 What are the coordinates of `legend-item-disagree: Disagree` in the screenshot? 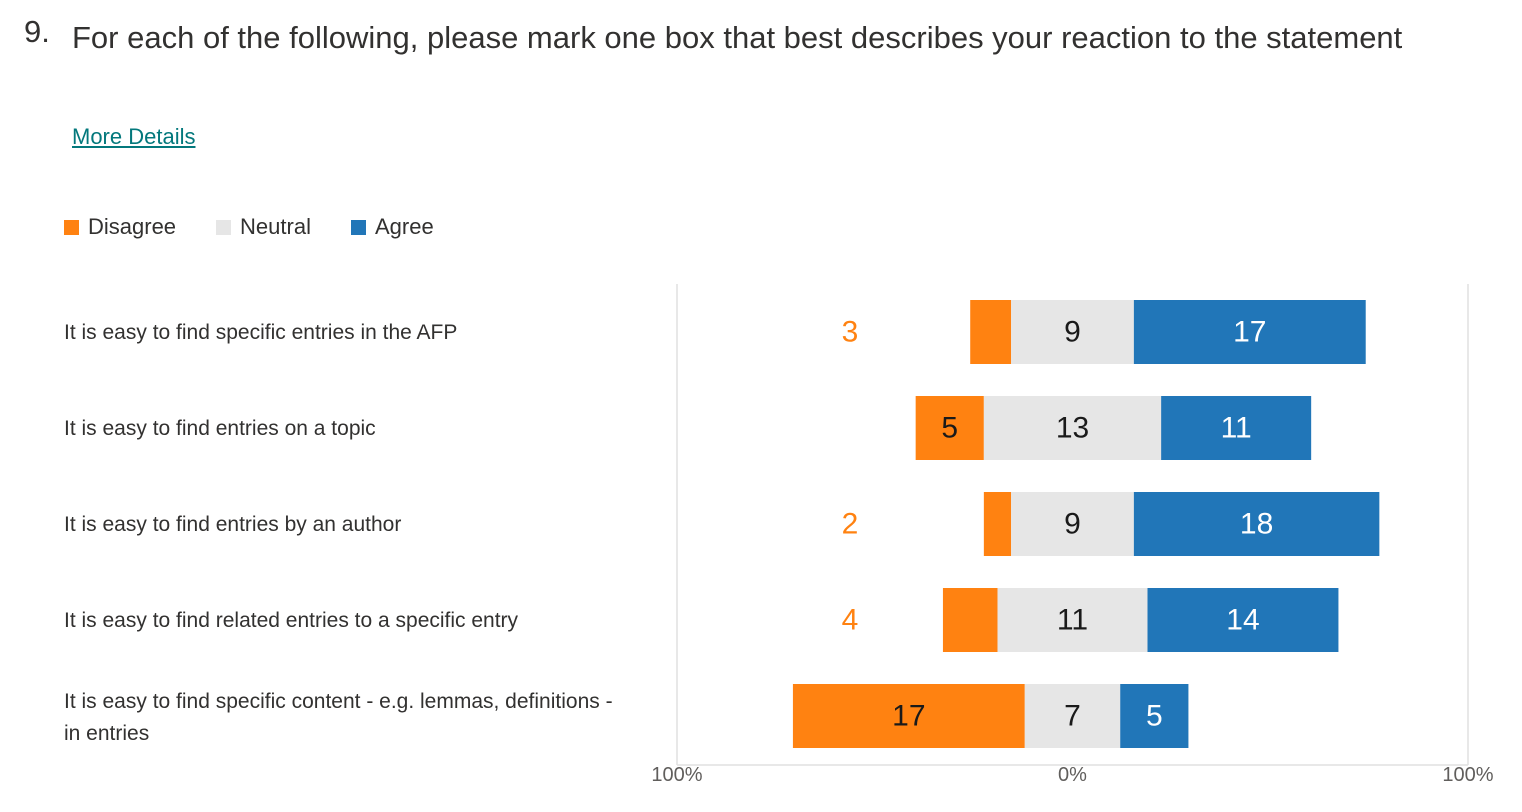 It's located at (120, 227).